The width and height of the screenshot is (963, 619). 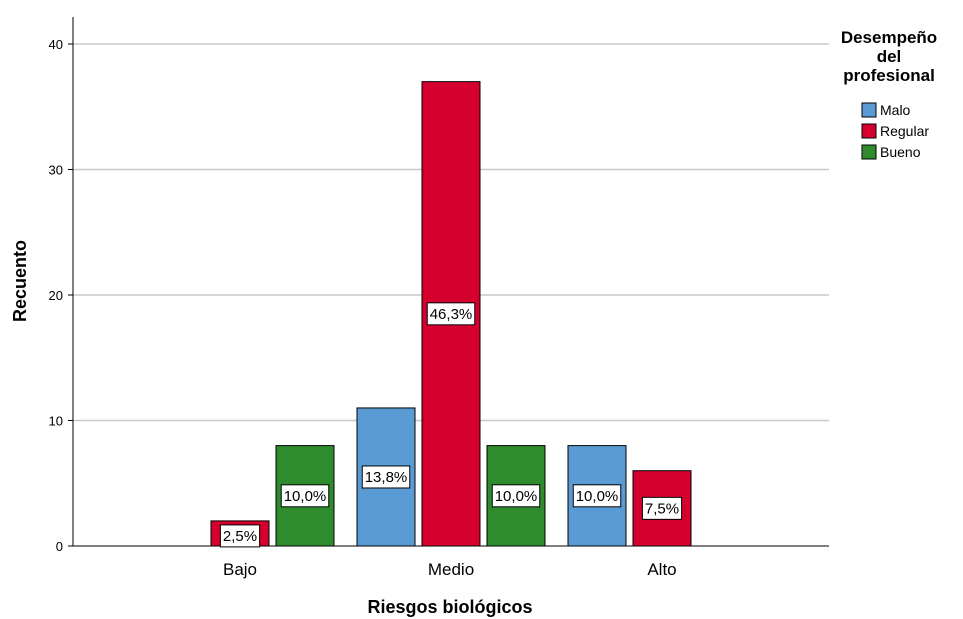 I want to click on y-tick-label: 0, so click(x=59, y=546).